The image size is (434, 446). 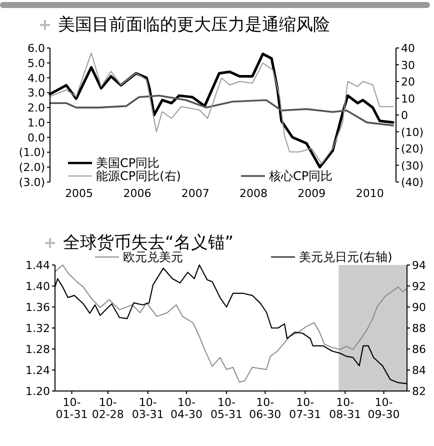 I want to click on y-tick-label: 1.28, so click(x=38, y=349).